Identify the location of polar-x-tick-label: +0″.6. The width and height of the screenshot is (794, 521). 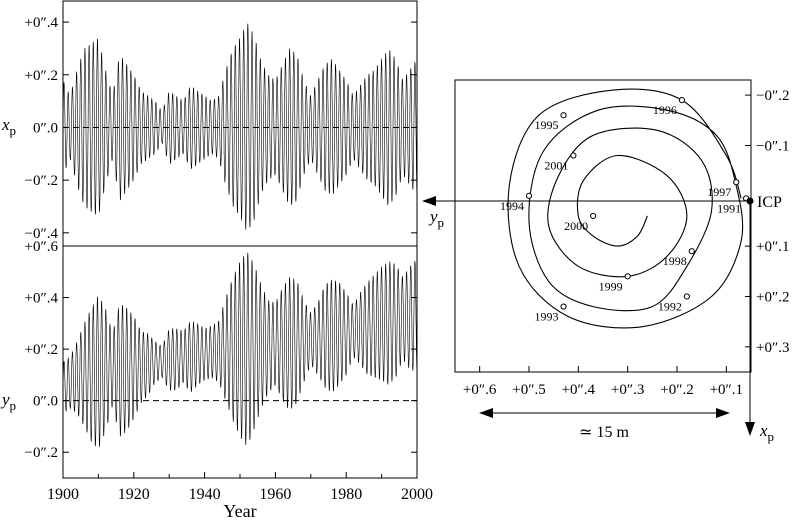
(480, 390).